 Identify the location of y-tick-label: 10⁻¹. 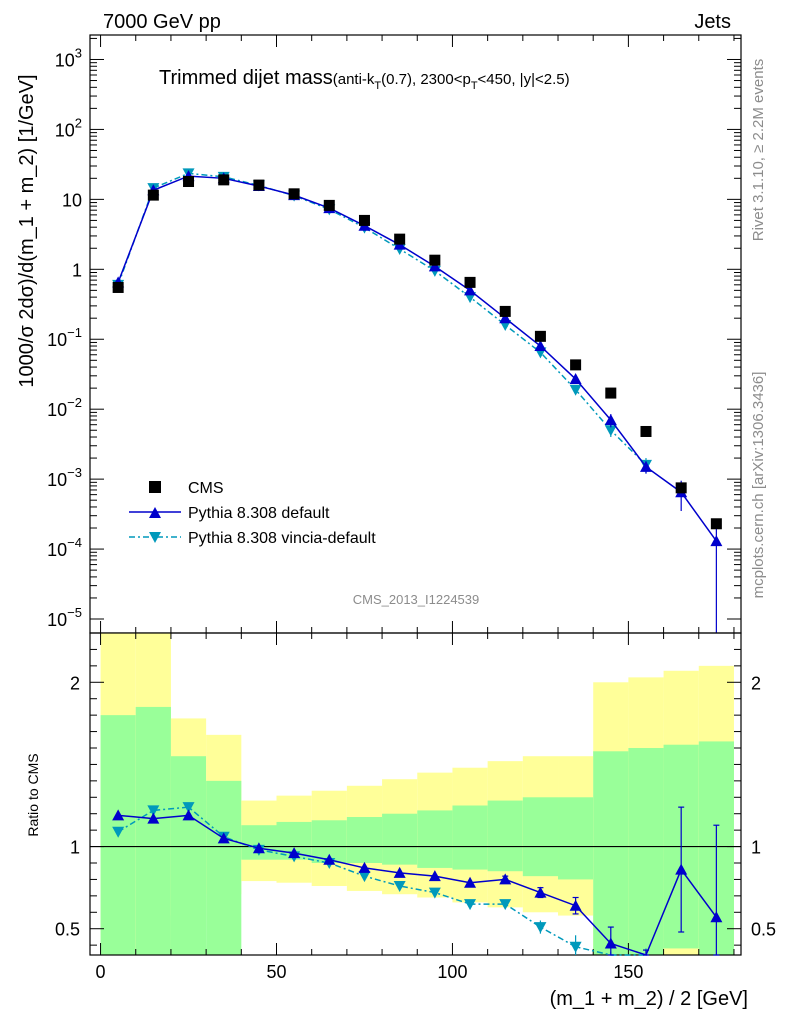
(64, 337).